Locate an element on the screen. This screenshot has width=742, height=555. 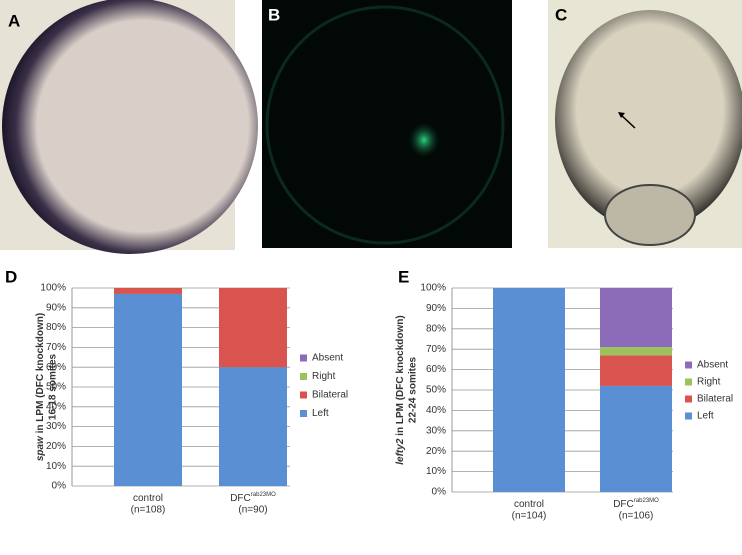
y-axis-gene: spaw is located at coordinates (40, 448).